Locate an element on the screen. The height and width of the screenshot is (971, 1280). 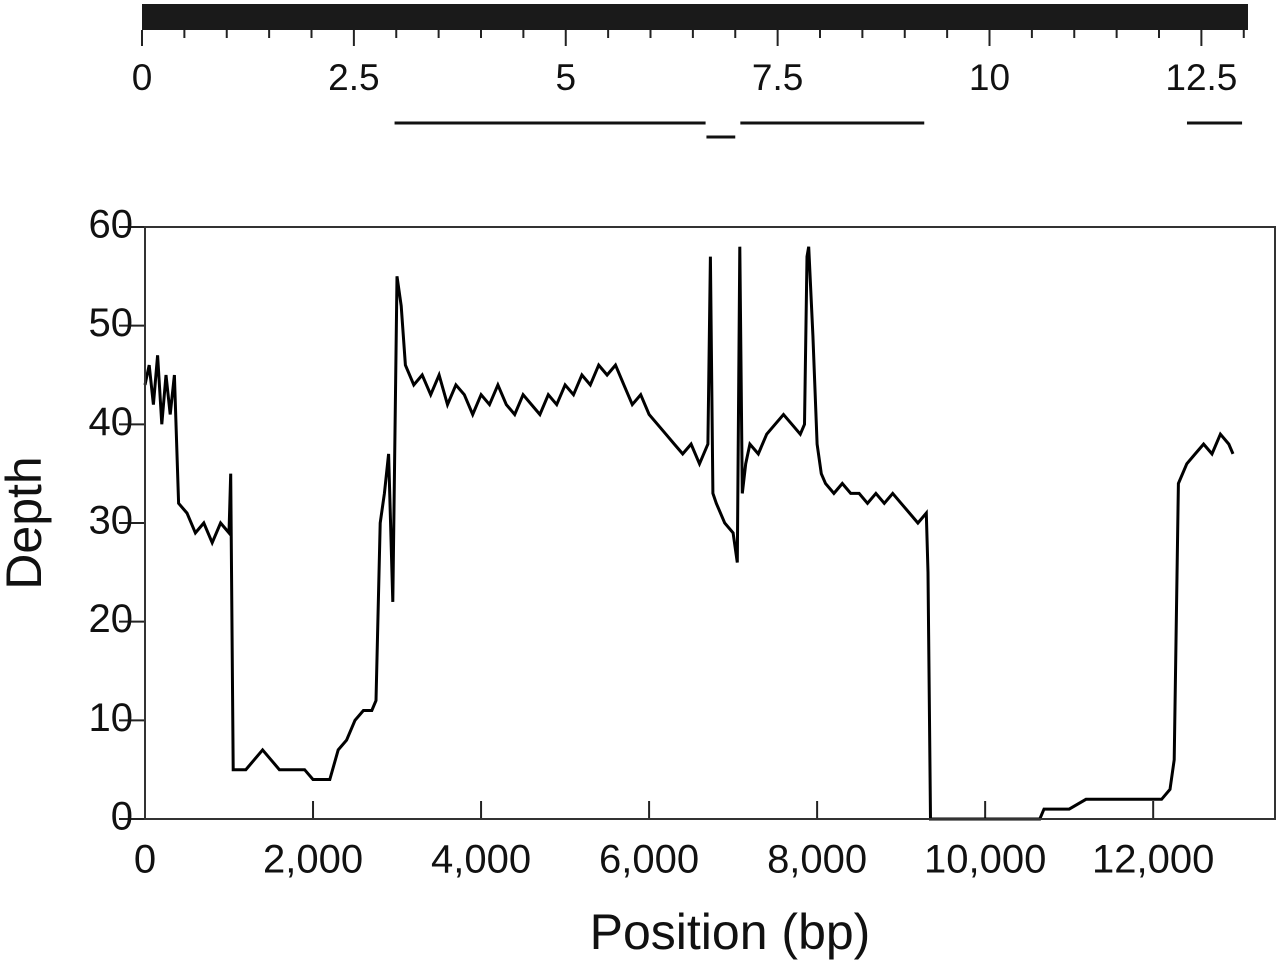
y-axis-title: Depth is located at coordinates (26, 522).